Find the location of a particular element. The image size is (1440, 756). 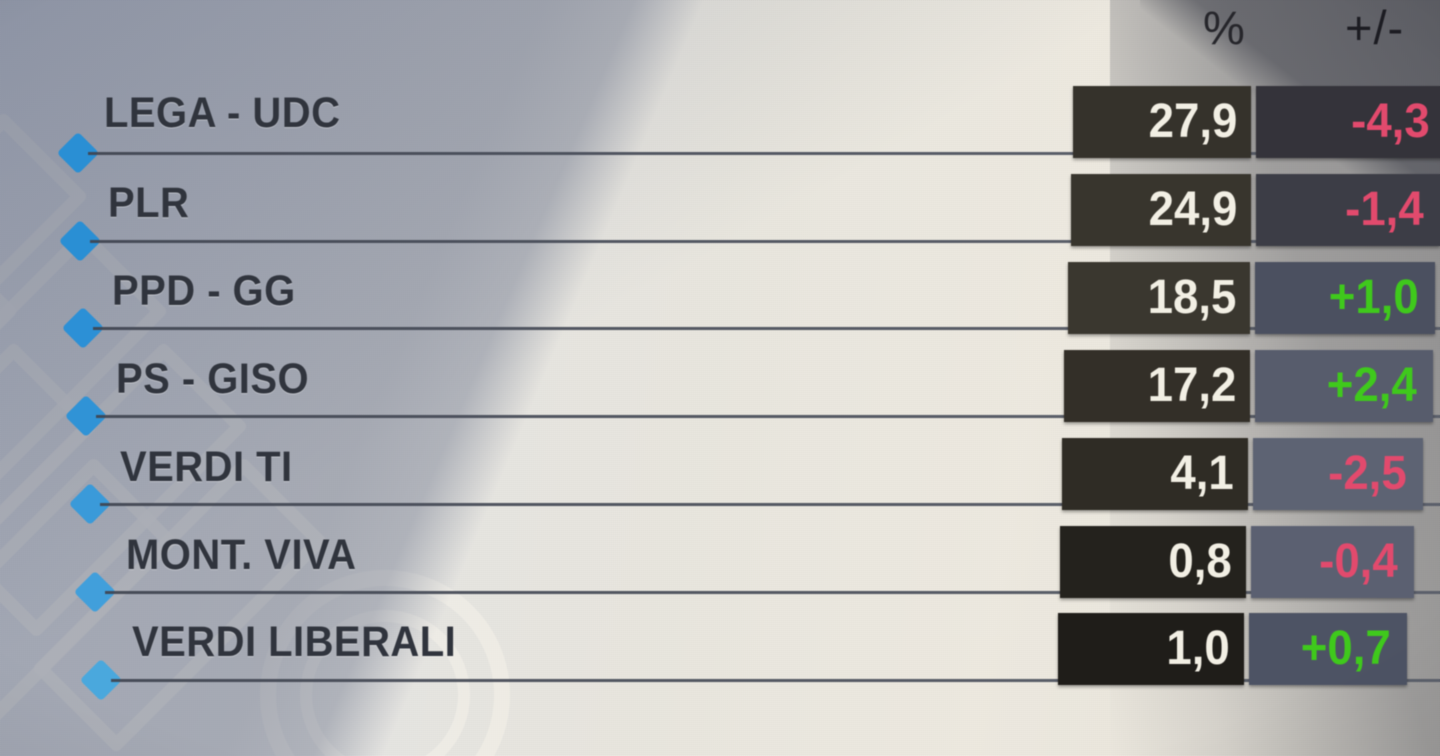

delta-box: -2,5 is located at coordinates (1338, 474).